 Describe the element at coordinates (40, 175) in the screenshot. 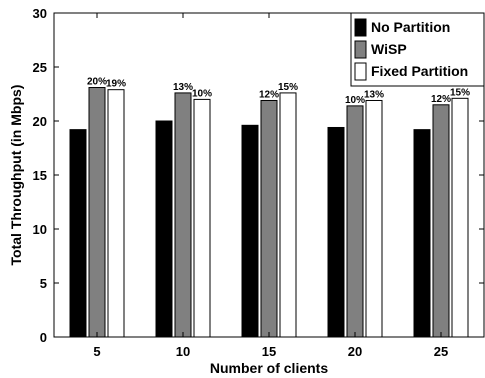

I see `y-tick-label: 15` at that location.